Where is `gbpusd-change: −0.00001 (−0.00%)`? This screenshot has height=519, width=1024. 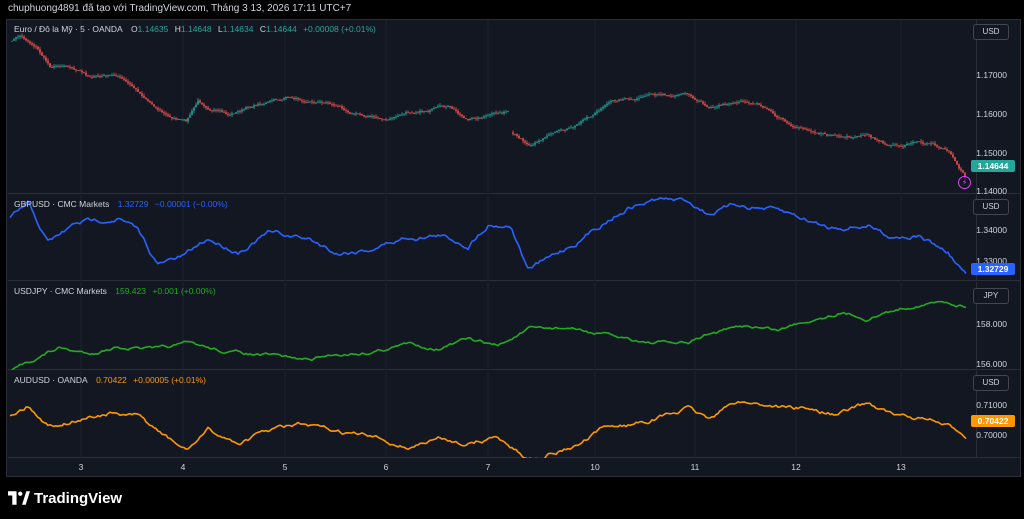
gbpusd-change: −0.00001 (−0.00%) is located at coordinates (191, 204).